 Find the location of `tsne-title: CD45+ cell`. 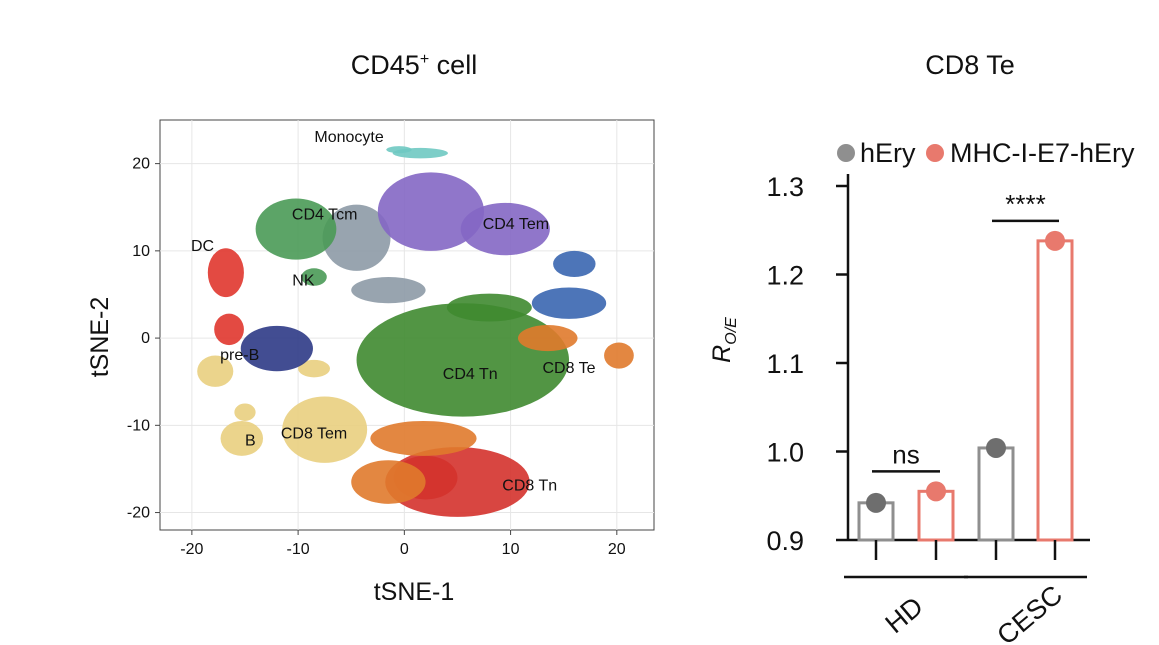

tsne-title: CD45+ cell is located at coordinates (414, 65).